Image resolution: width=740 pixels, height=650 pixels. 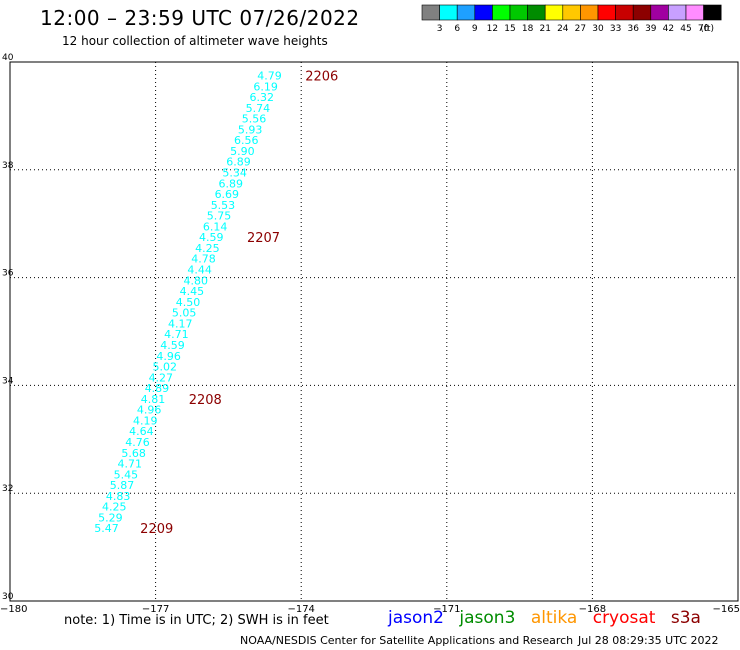 What do you see at coordinates (215, 226) in the screenshot?
I see `wave-height-point: 6.14` at bounding box center [215, 226].